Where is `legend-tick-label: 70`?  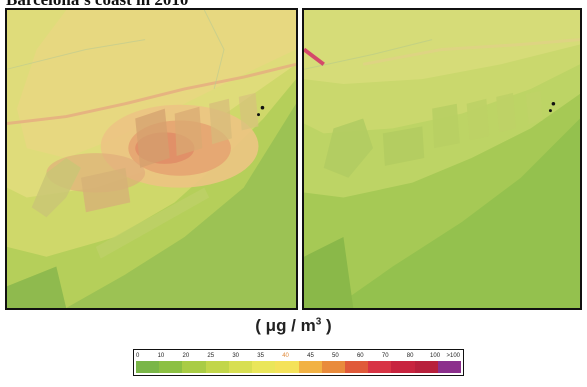
legend-tick-label: 70 is located at coordinates (385, 356).